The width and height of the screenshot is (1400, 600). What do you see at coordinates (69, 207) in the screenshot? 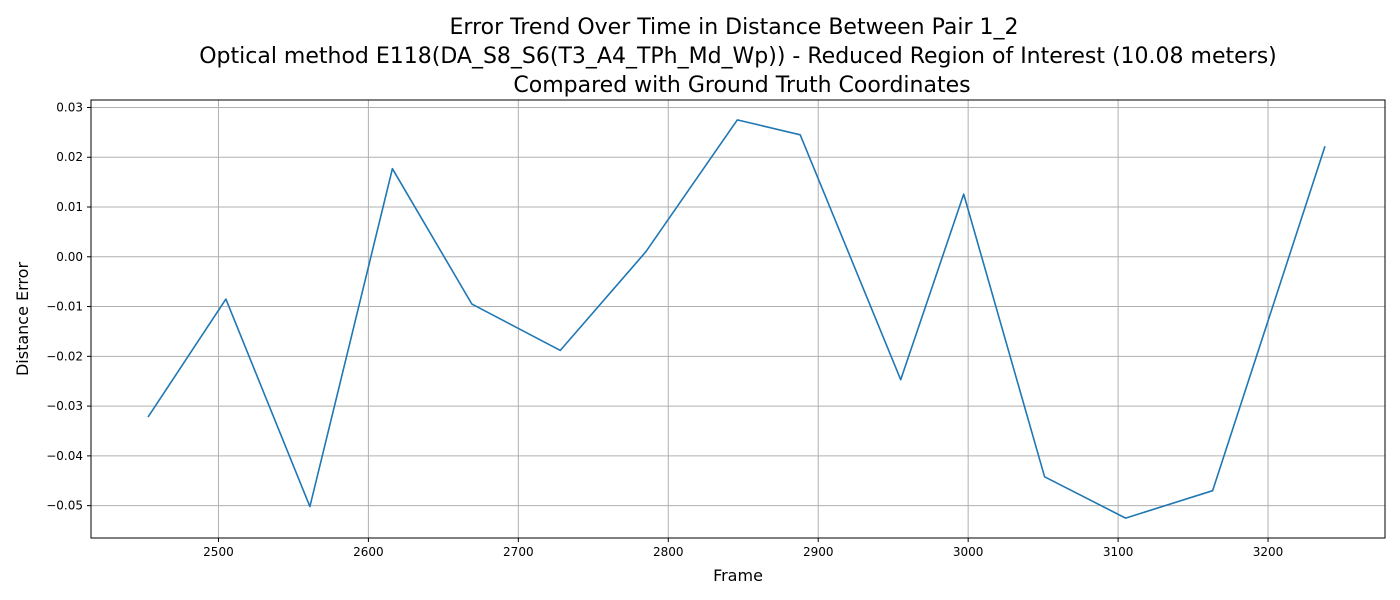
I see `y-tick-label: 0.01` at bounding box center [69, 207].